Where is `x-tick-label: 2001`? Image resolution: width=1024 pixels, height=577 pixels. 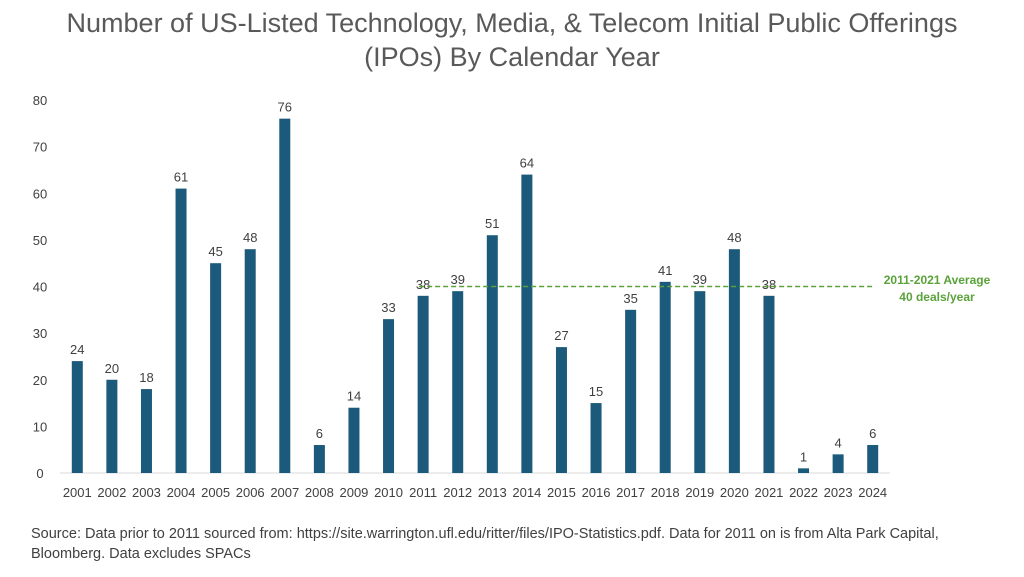 x-tick-label: 2001 is located at coordinates (77, 492).